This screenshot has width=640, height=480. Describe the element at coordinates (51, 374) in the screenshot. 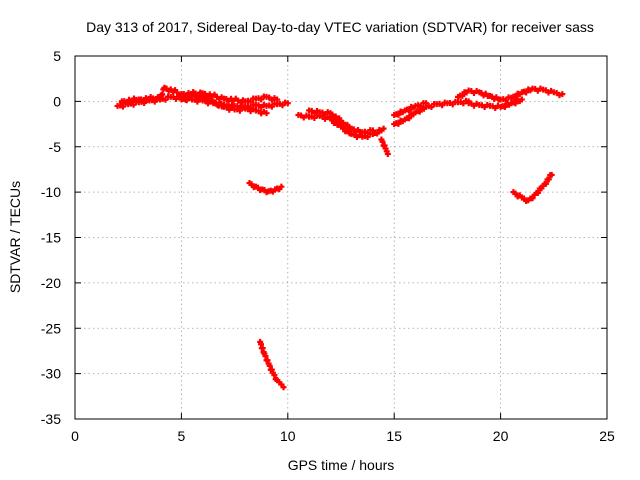

I see `y-tick-label: -30` at that location.